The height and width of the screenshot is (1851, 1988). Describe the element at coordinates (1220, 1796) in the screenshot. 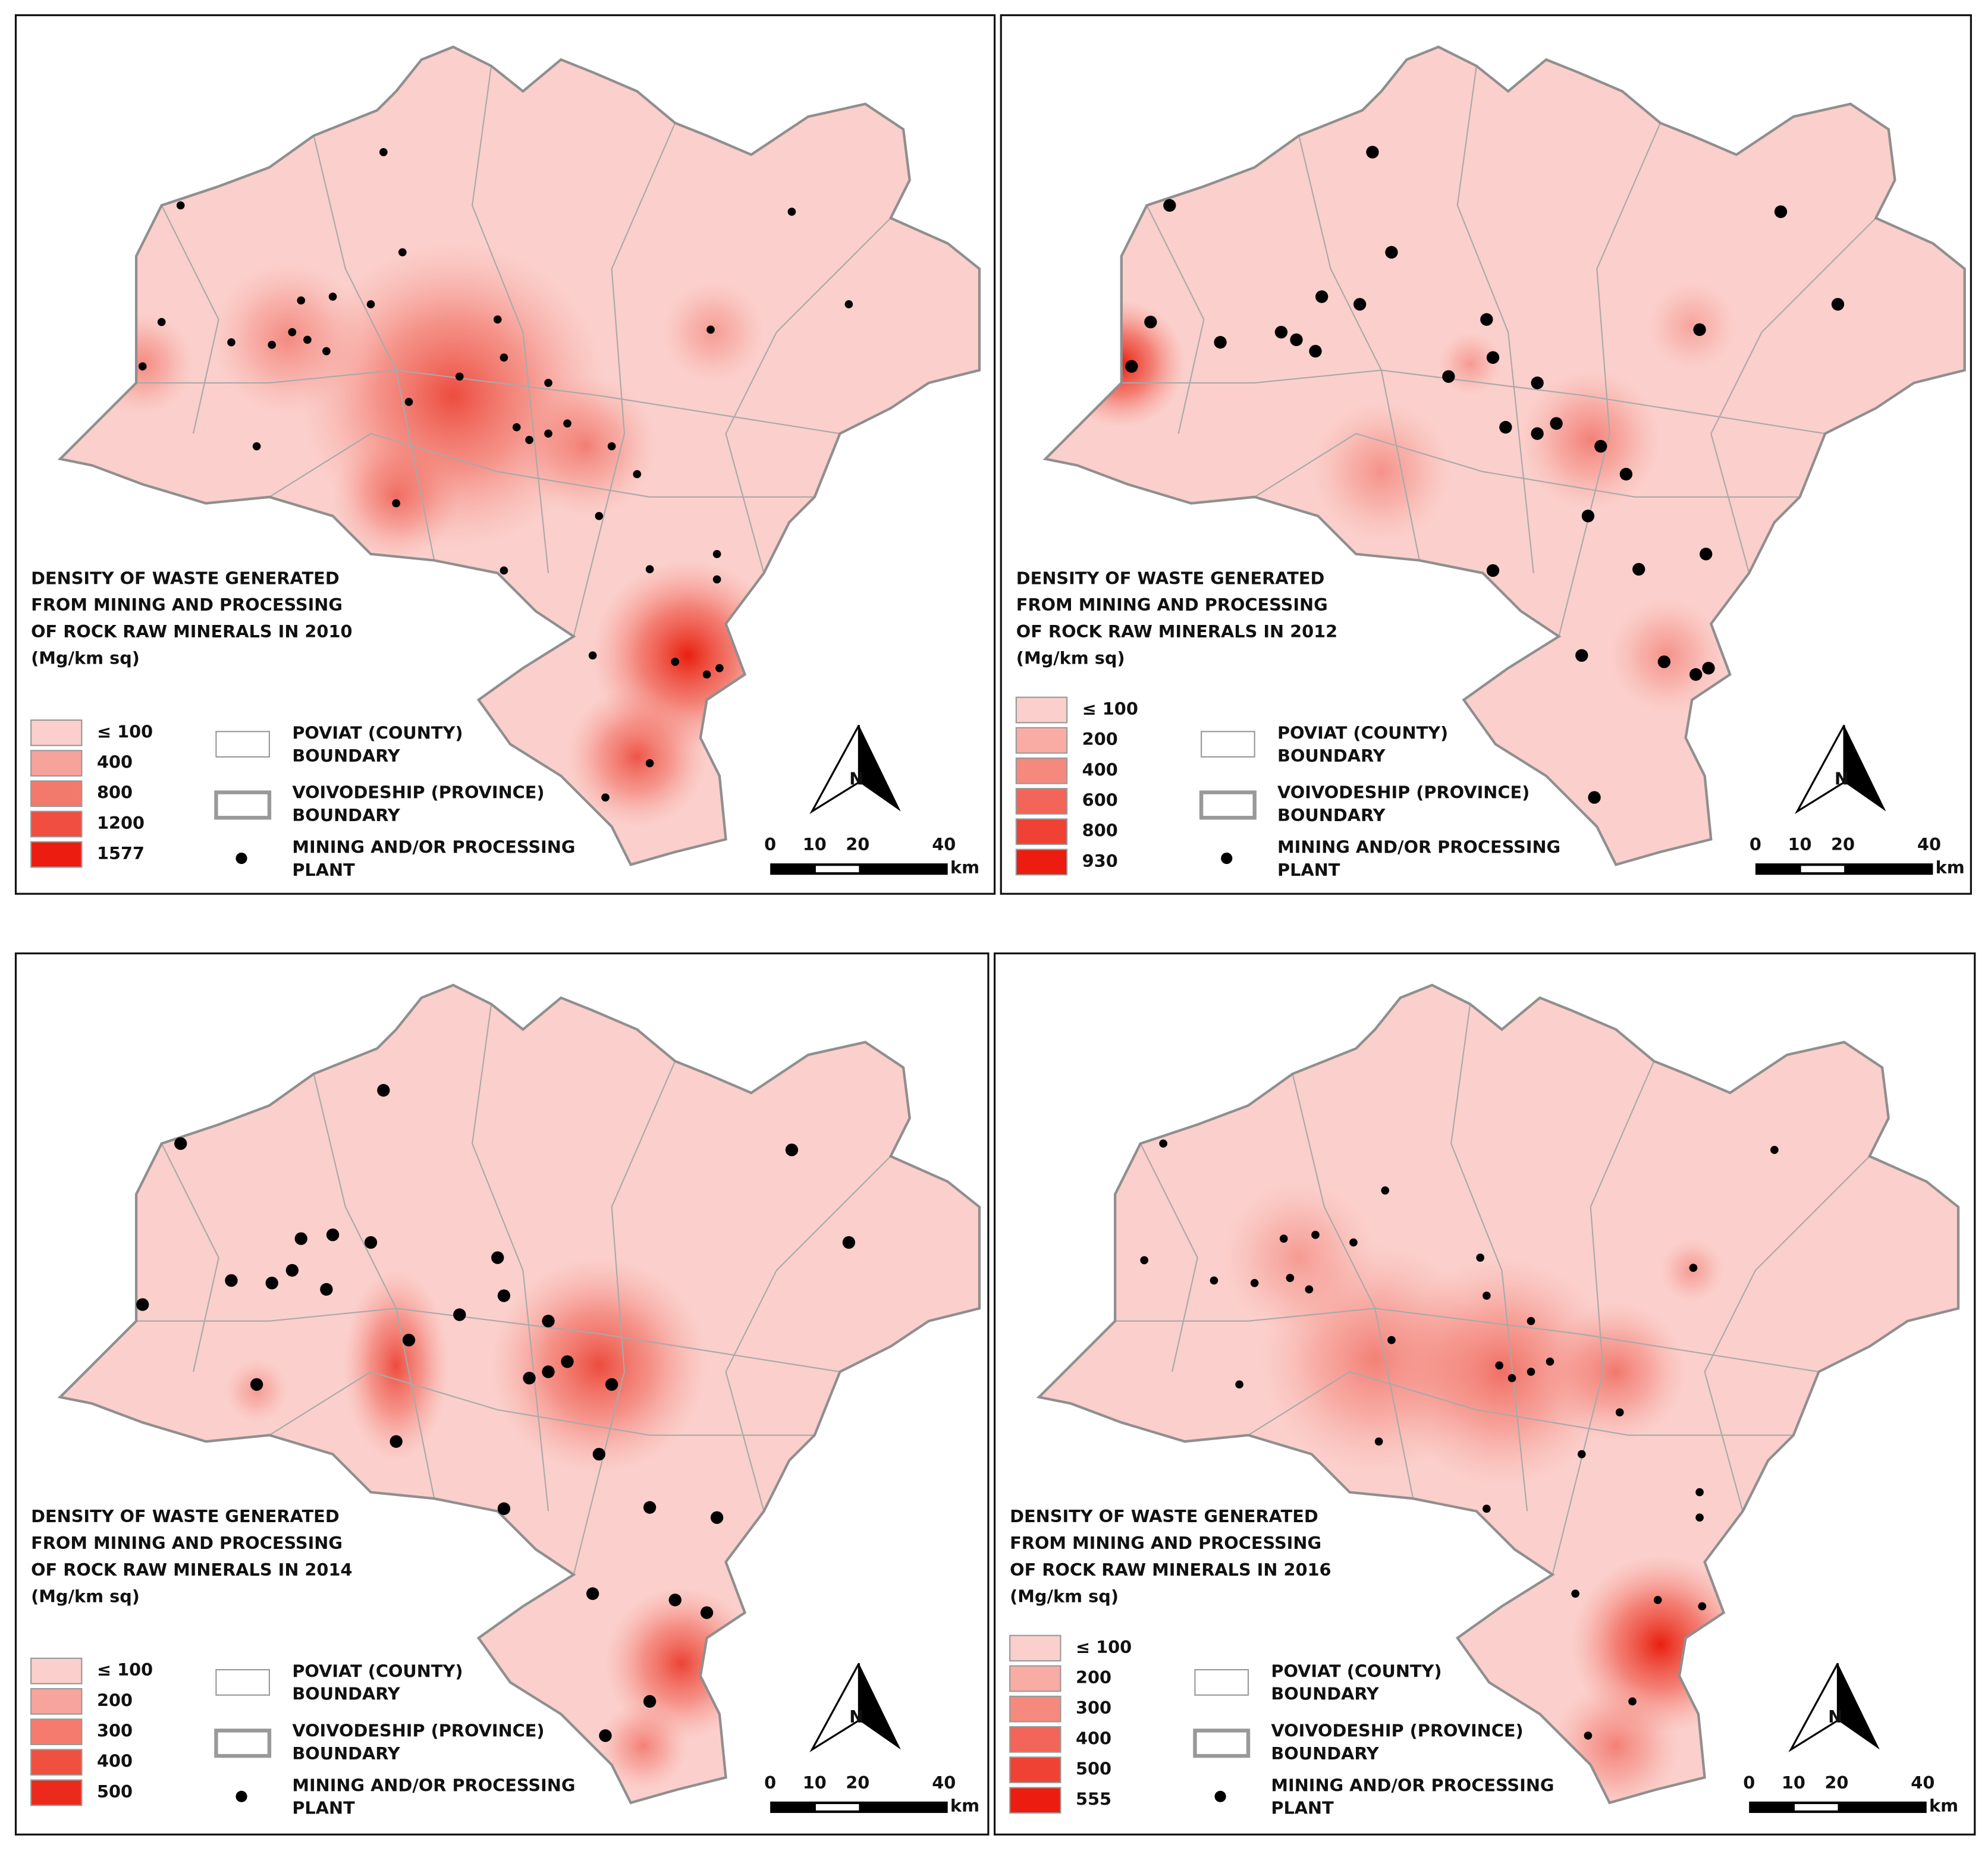

I see `plant-swatch` at that location.